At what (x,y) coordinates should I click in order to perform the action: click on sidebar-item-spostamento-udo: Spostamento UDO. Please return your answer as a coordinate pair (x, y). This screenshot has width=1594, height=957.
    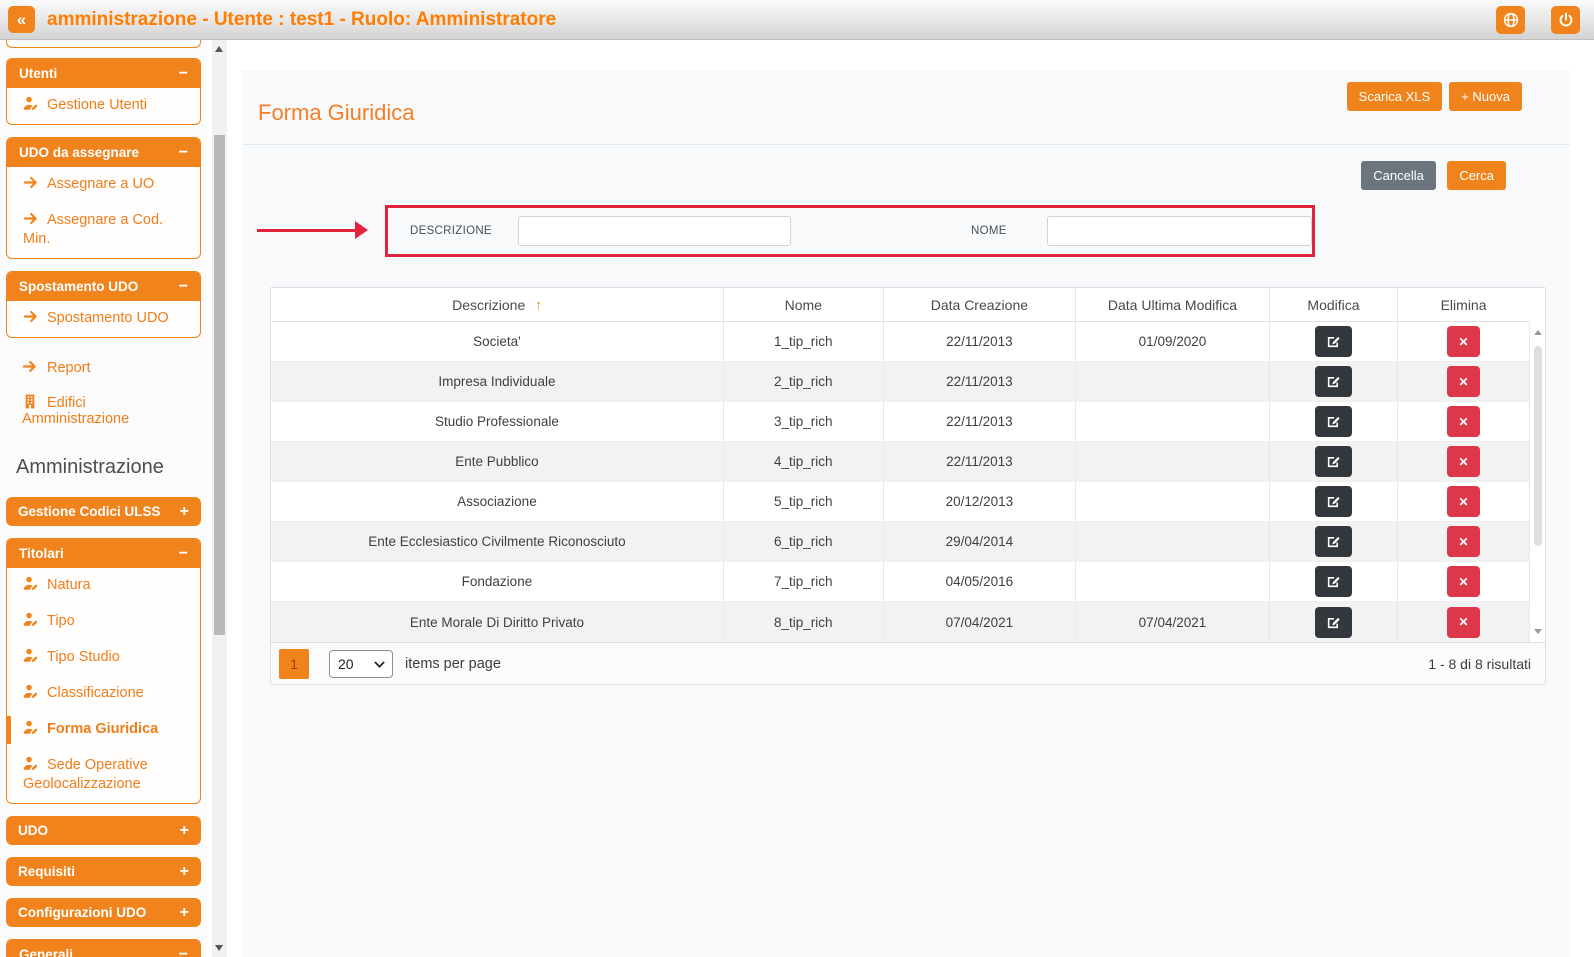
    Looking at the image, I should click on (103, 319).